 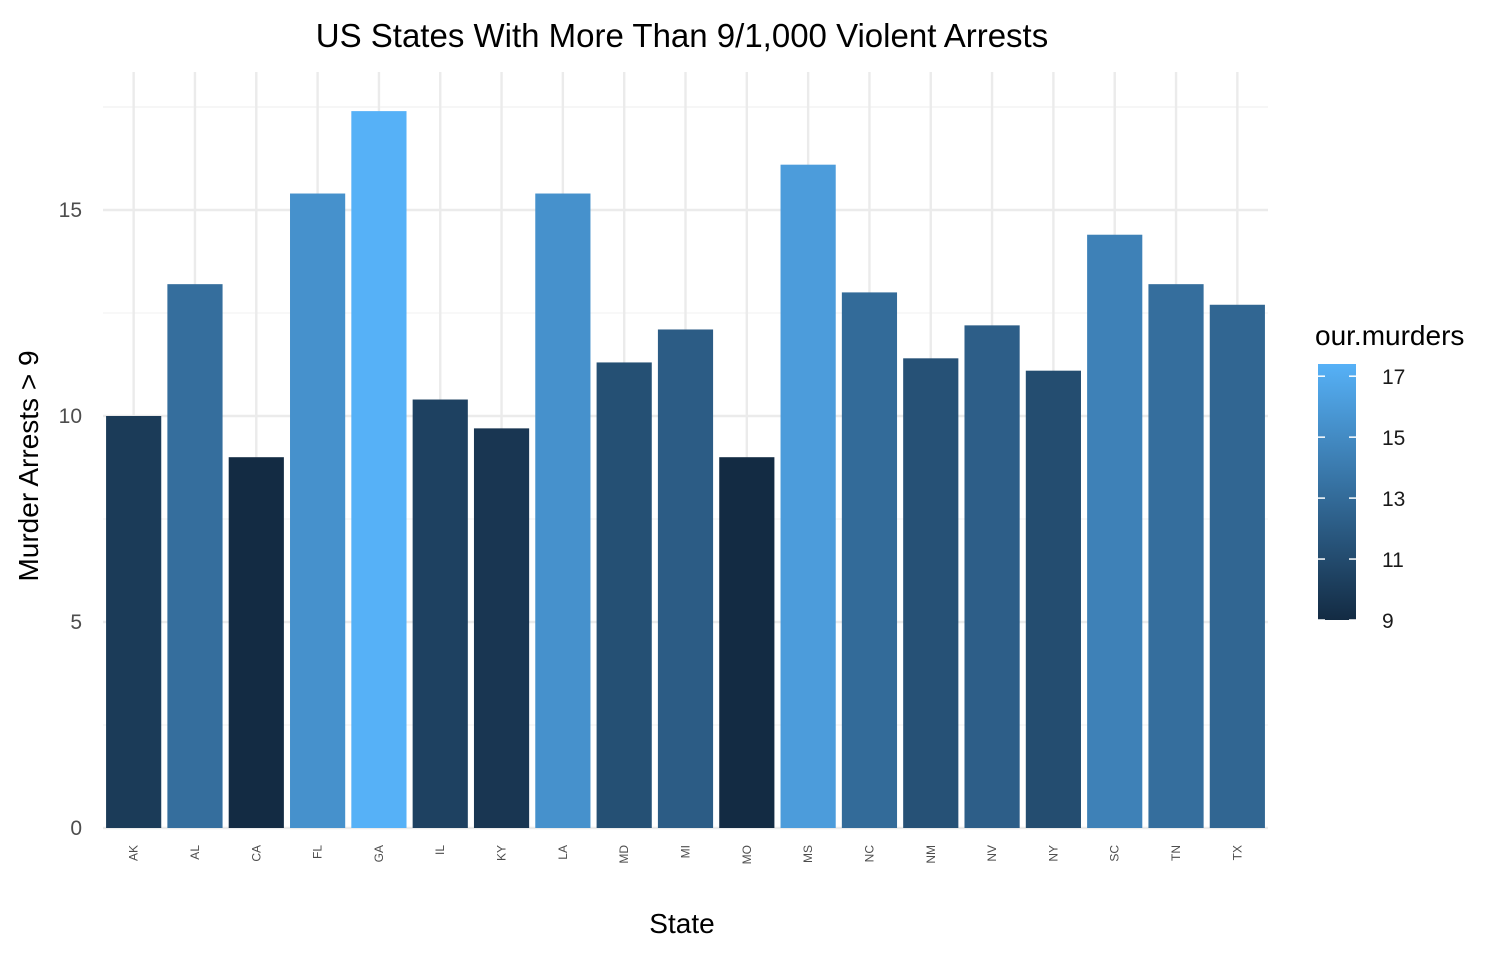 I want to click on bar-mi, so click(x=685, y=578).